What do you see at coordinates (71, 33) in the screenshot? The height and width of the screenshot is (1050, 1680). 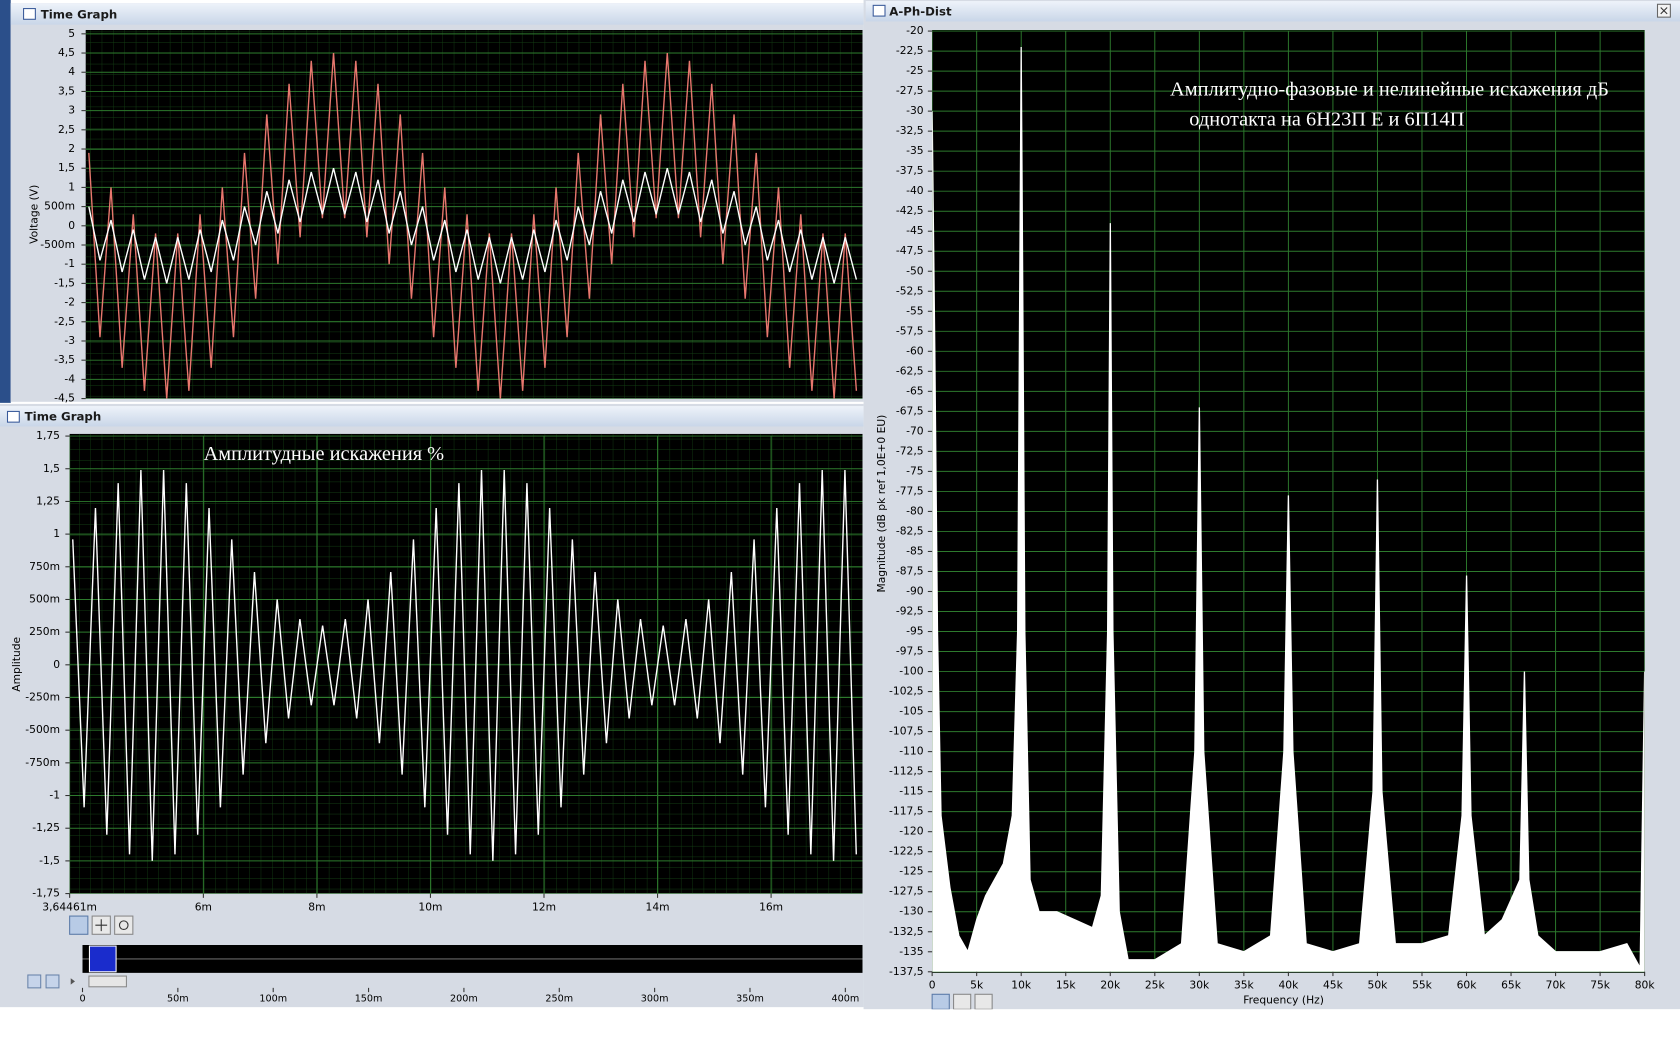 I see `y-tick-label: 5` at bounding box center [71, 33].